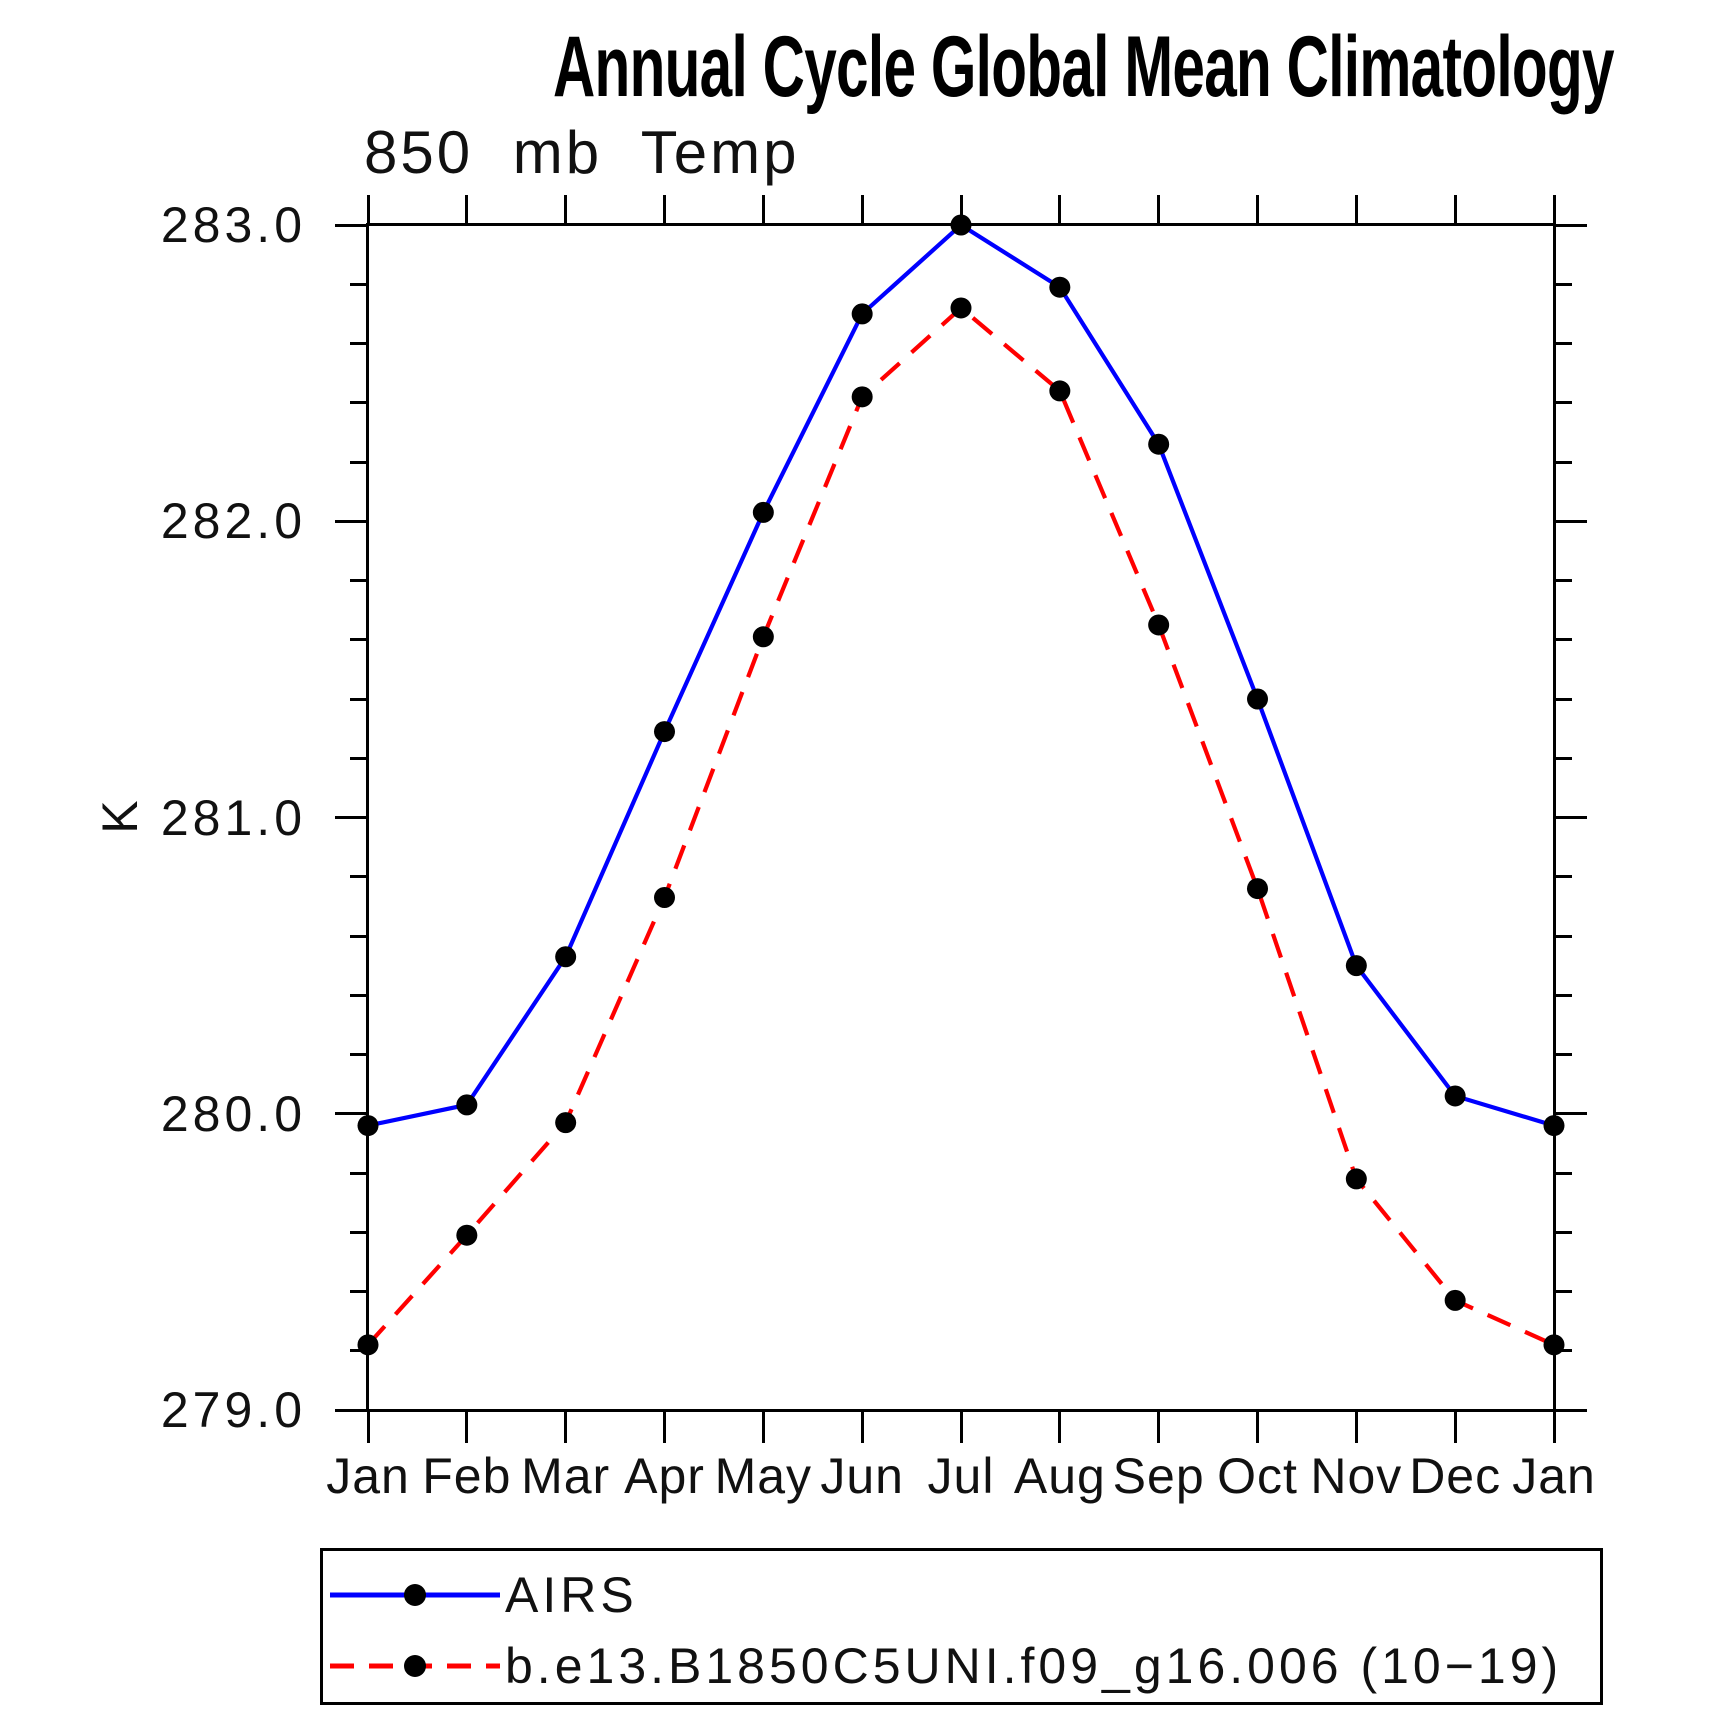 The width and height of the screenshot is (1710, 1713). Describe the element at coordinates (862, 1476) in the screenshot. I see `x-tick-label: Jun` at that location.